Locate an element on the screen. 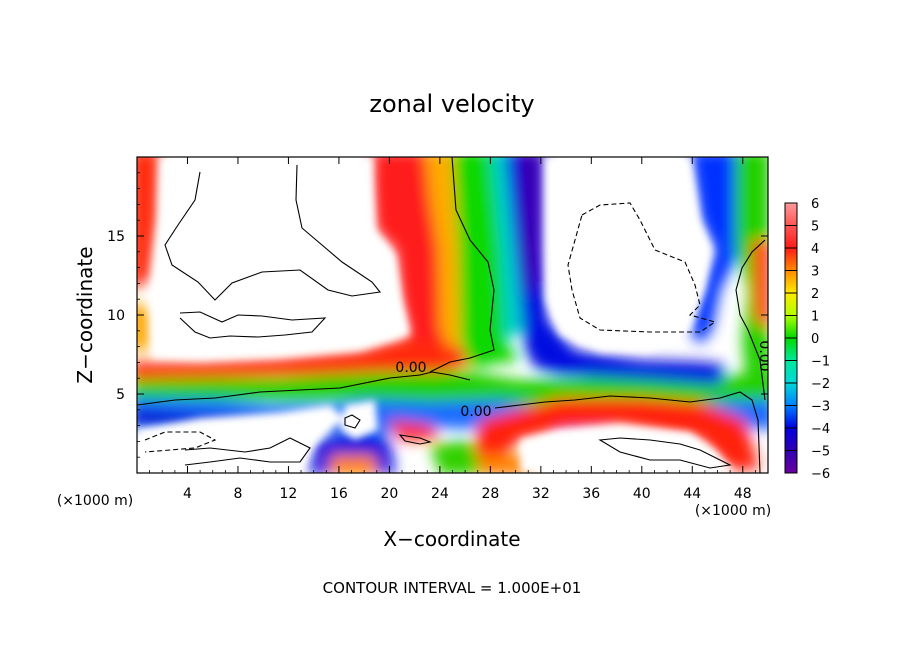 This screenshot has height=654, width=904. bottom-green-pocket is located at coordinates (457, 456).